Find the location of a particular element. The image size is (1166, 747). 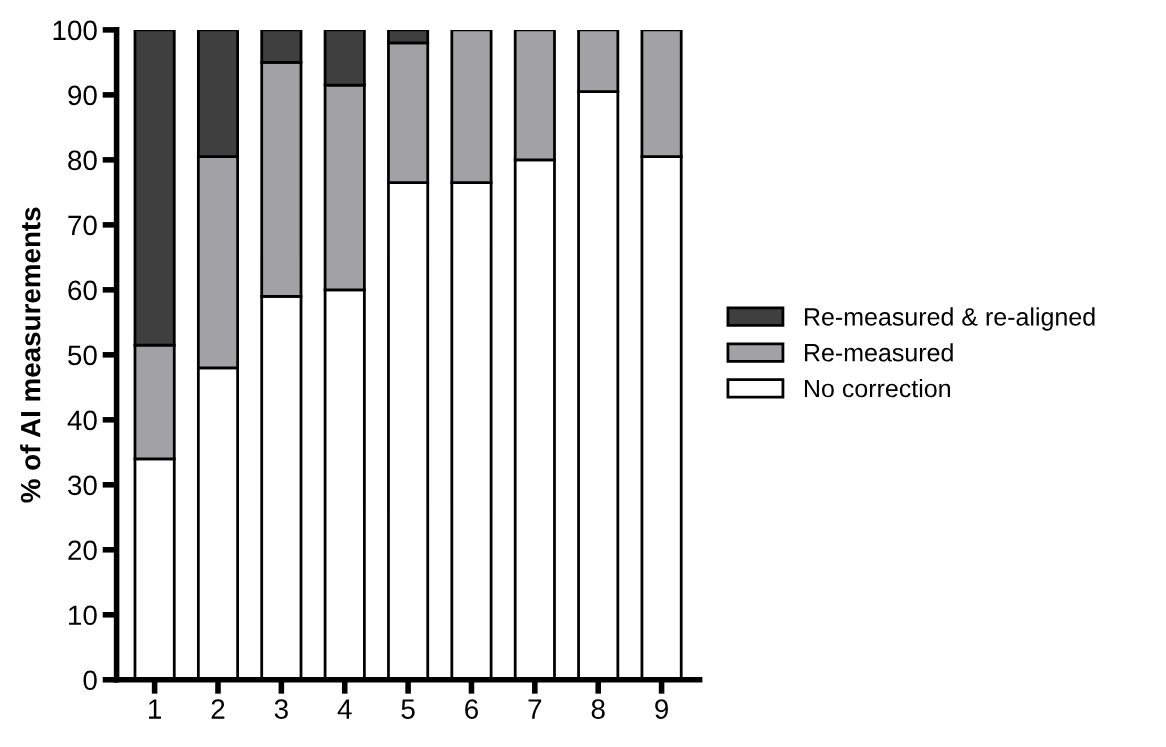

y-tick-label: 50 is located at coordinates (82, 355).